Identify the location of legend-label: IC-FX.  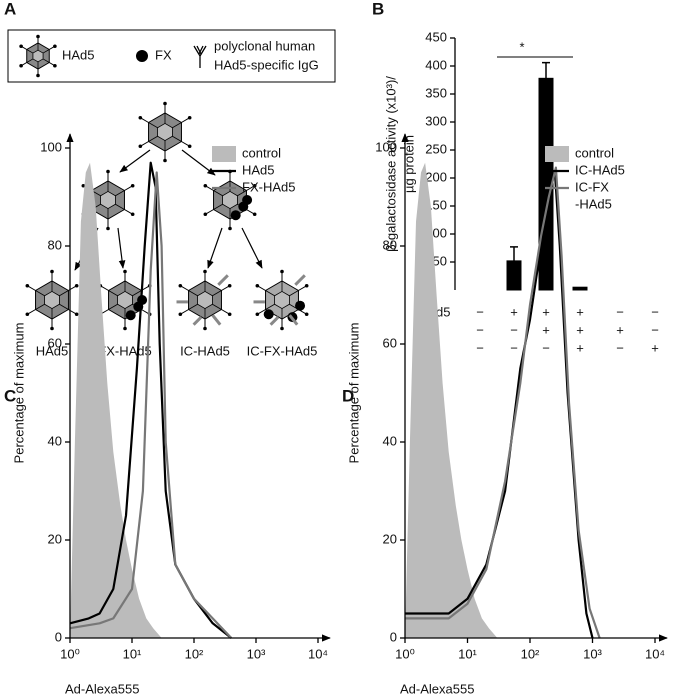
(592, 186).